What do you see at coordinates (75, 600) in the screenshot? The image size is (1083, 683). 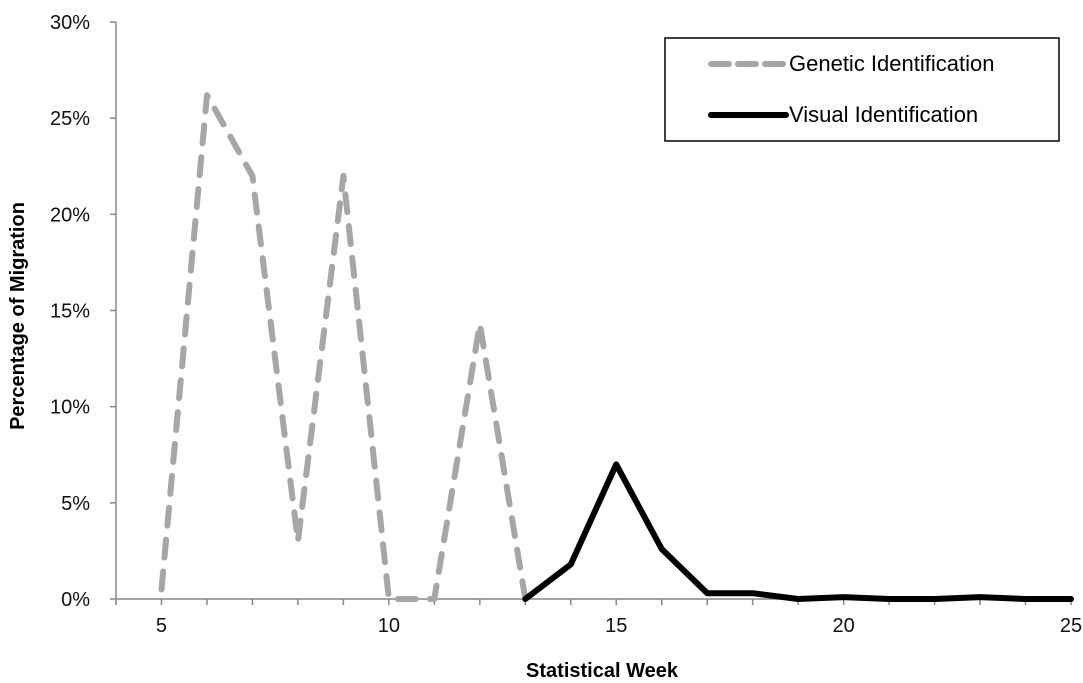 I see `y-tick-label: 0%` at bounding box center [75, 600].